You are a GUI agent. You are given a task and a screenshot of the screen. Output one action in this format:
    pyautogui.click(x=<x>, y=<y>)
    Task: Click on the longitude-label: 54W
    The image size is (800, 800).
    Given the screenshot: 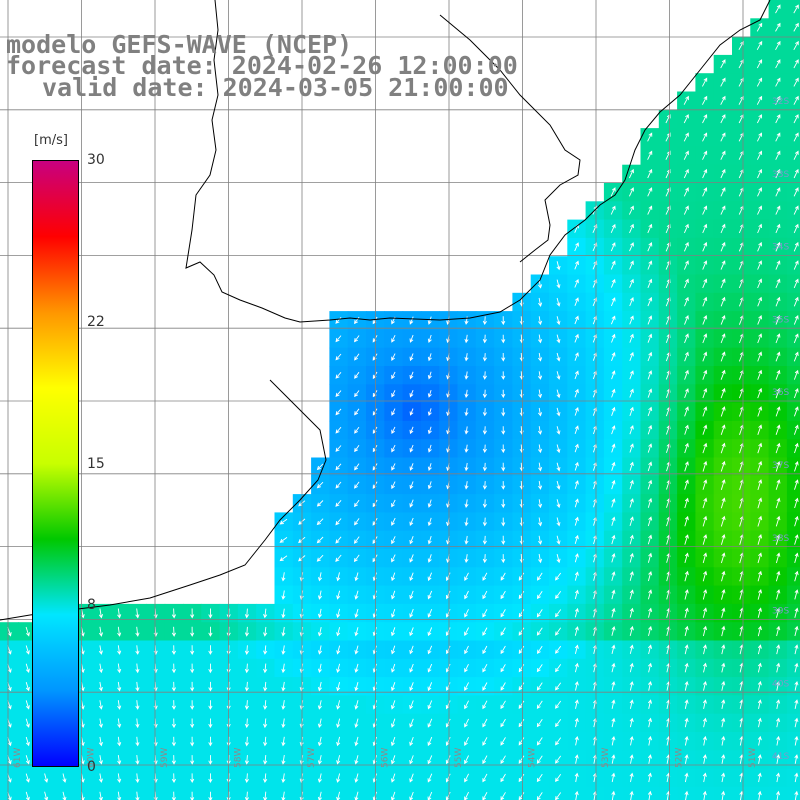 What is the action you would take?
    pyautogui.click(x=533, y=758)
    